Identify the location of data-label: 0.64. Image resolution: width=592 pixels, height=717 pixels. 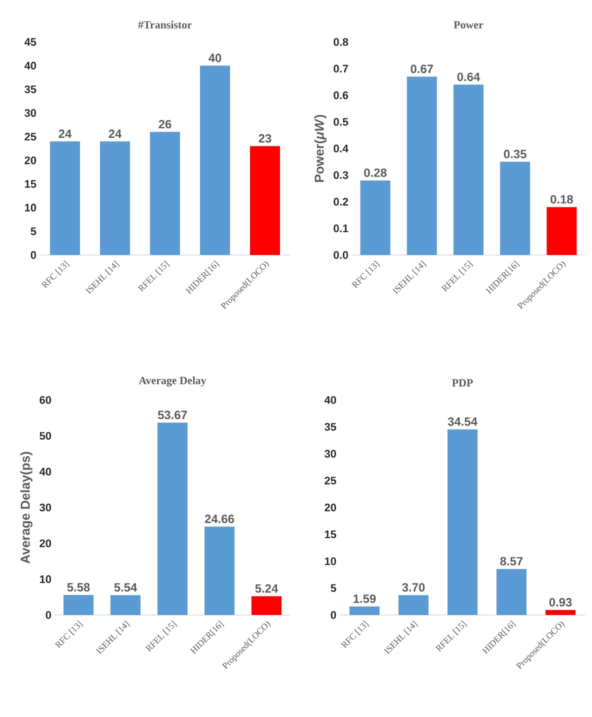
(468, 77).